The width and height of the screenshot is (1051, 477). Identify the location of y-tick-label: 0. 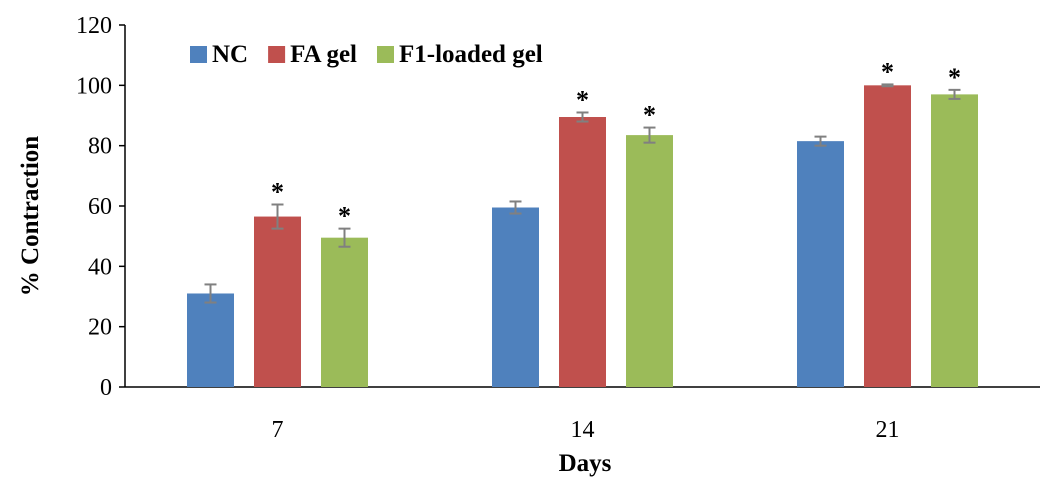
(106, 388).